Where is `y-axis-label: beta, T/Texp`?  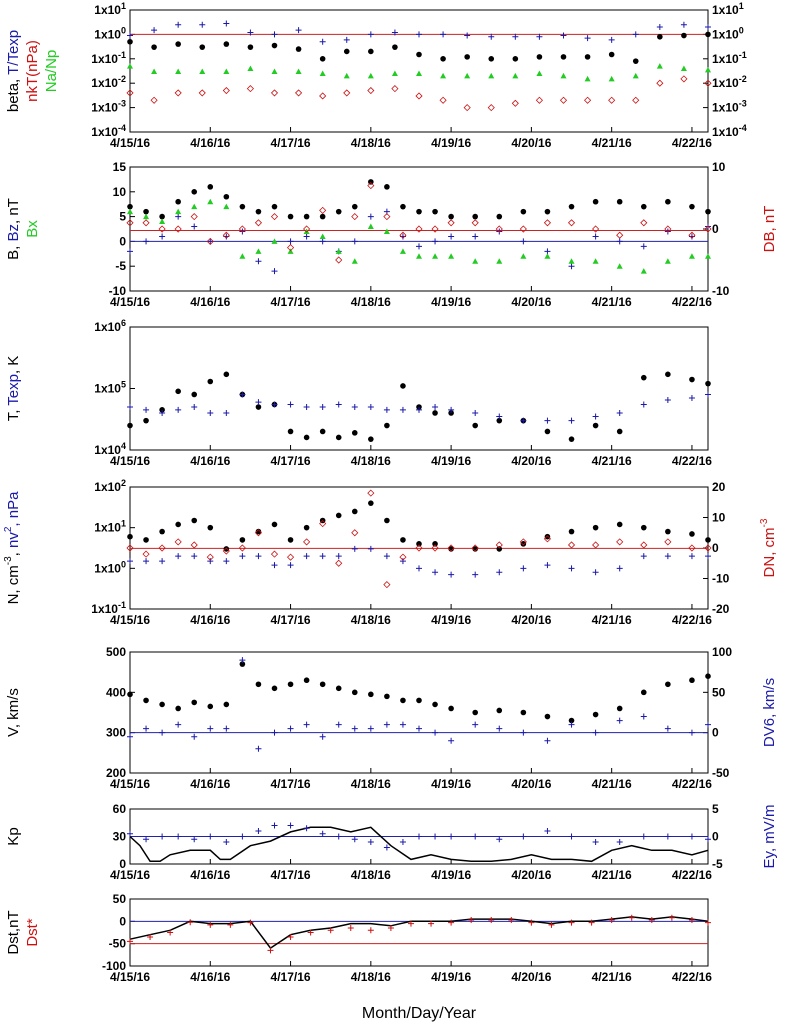
y-axis-label: beta, T/Texp is located at coordinates (13, 71).